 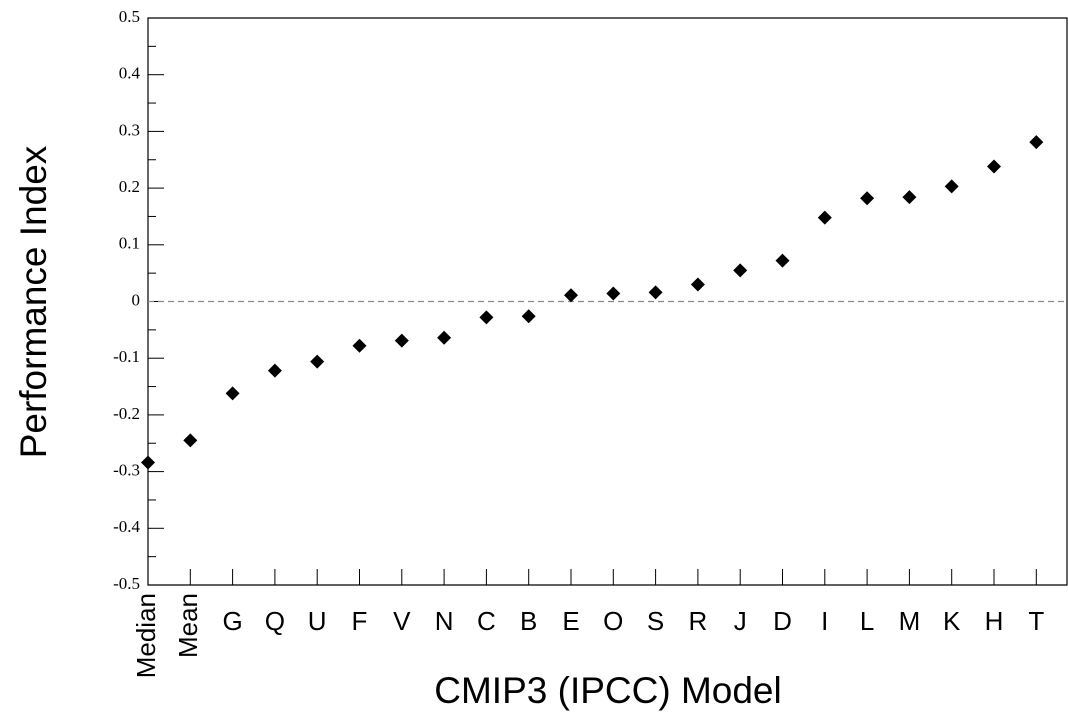 What do you see at coordinates (994, 621) in the screenshot?
I see `x-tick-label: H` at bounding box center [994, 621].